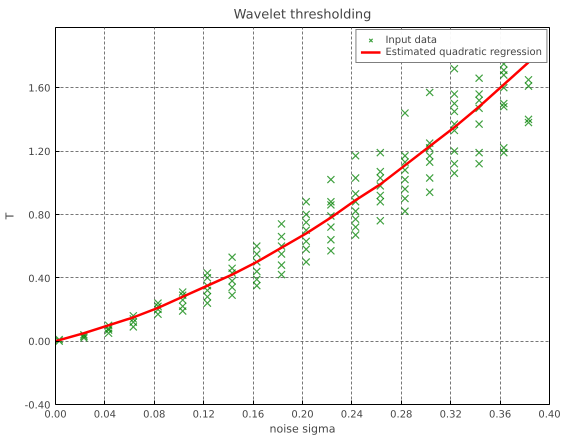 This screenshot has width=563, height=438. What do you see at coordinates (500, 415) in the screenshot?
I see `x-tick-label: 0.36` at bounding box center [500, 415].